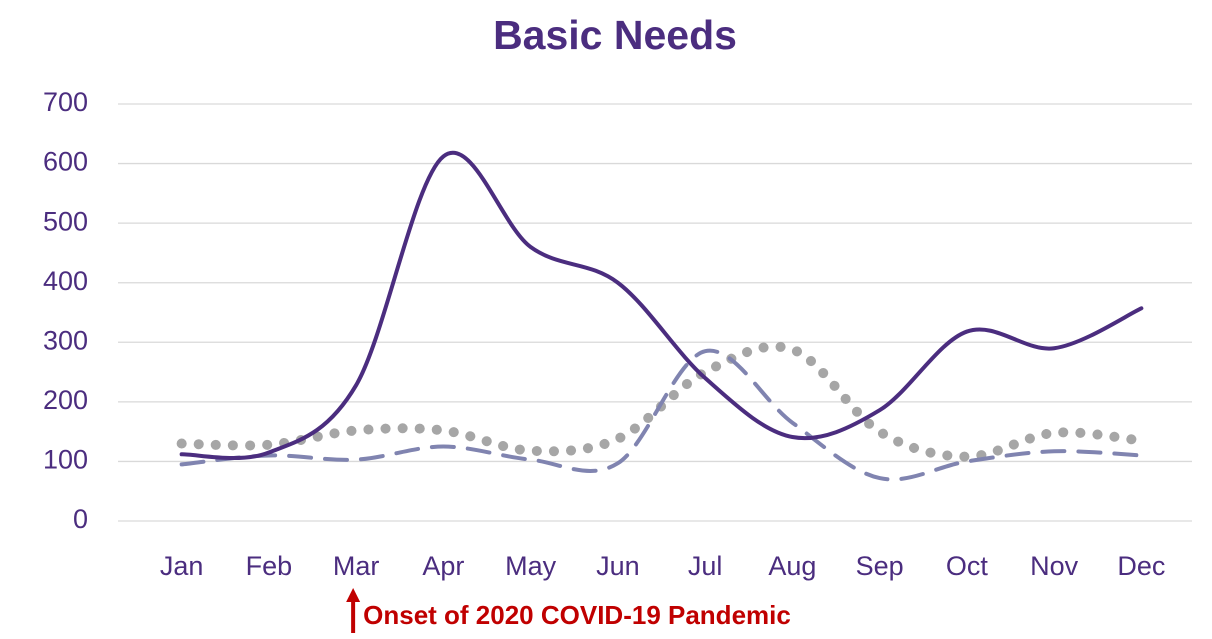 This screenshot has height=639, width=1212. What do you see at coordinates (65, 221) in the screenshot?
I see `y-tick-label: 500` at bounding box center [65, 221].